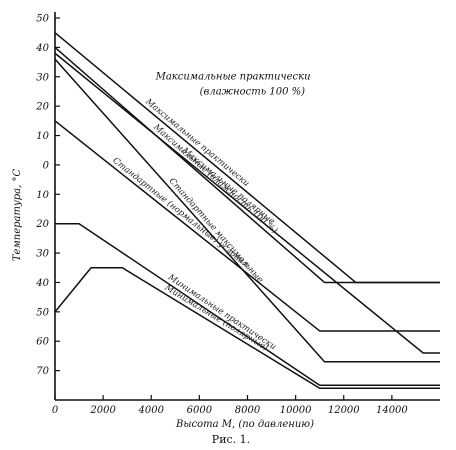 Image resolution: width=456 pixels, height=450 pixels. Describe the element at coordinates (216, 230) in the screenshot. I see `series-label: Стандартные максимальные` at that location.